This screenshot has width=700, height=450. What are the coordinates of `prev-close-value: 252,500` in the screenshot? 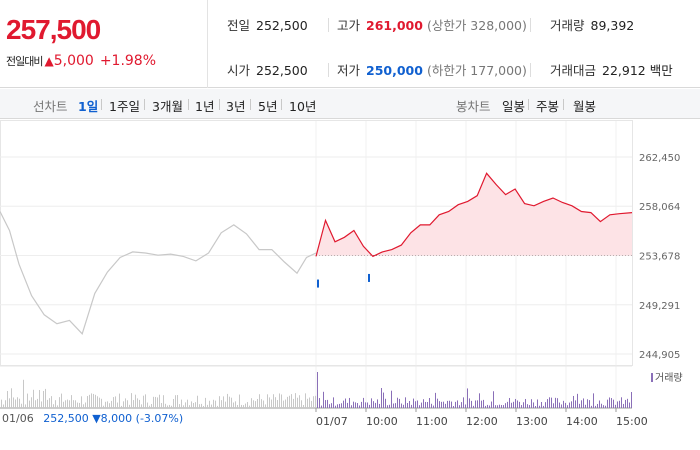 It's located at (282, 25).